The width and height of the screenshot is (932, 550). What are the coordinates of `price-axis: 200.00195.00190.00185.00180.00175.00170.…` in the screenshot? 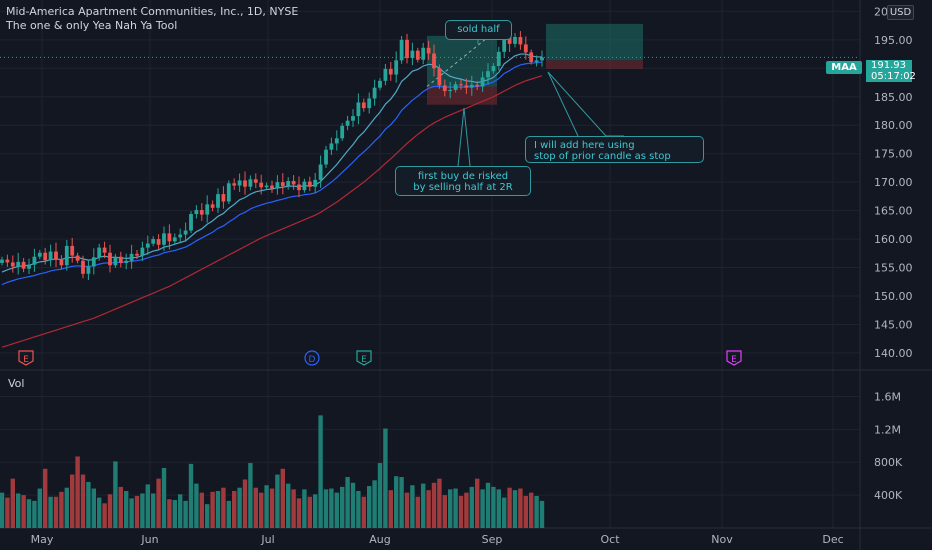 It's located at (893, 182).